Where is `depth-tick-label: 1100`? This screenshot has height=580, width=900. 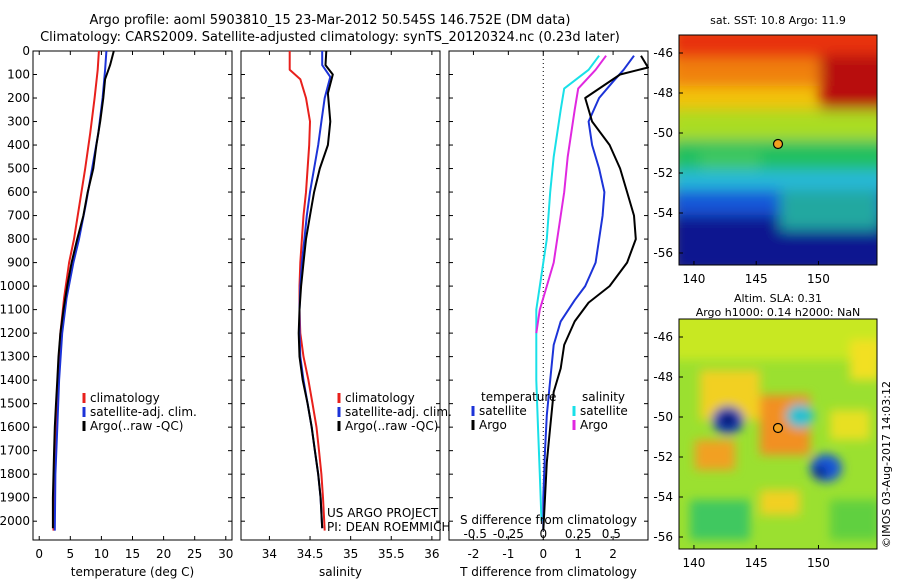 depth-tick-label: 1100 is located at coordinates (15, 310).